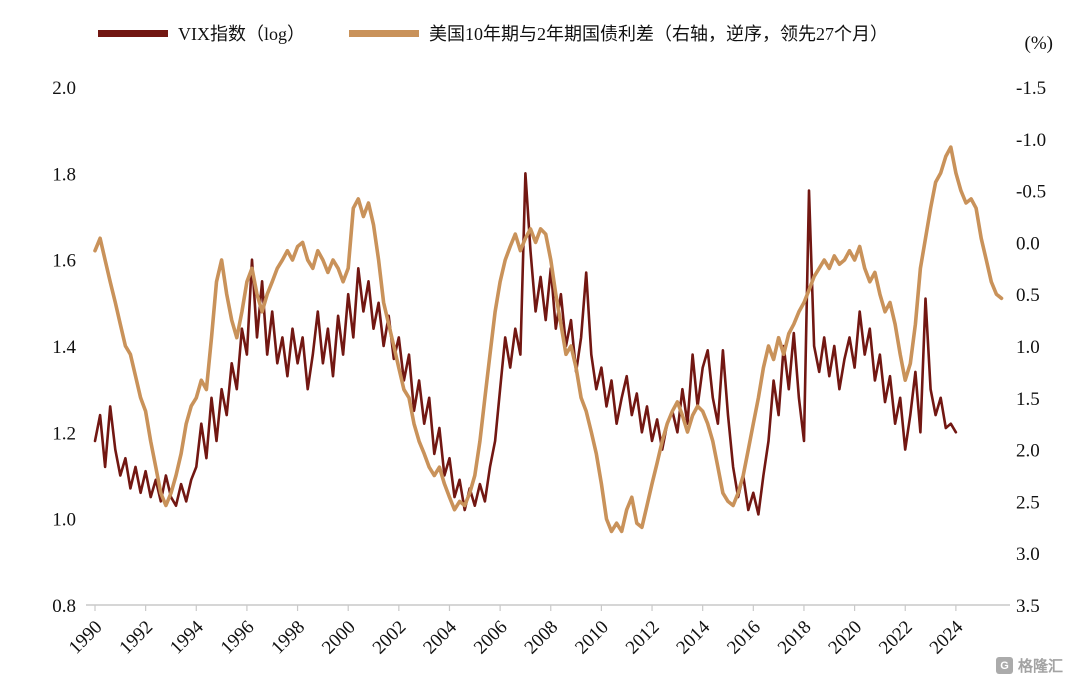  Describe the element at coordinates (592, 638) in the screenshot. I see `x-tick-label: 2010` at that location.